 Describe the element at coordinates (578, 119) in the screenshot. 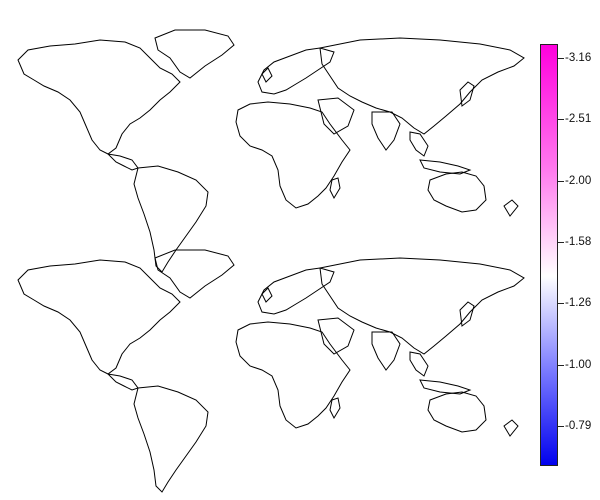

I see `colorbar-tick-label: -2.51` at that location.